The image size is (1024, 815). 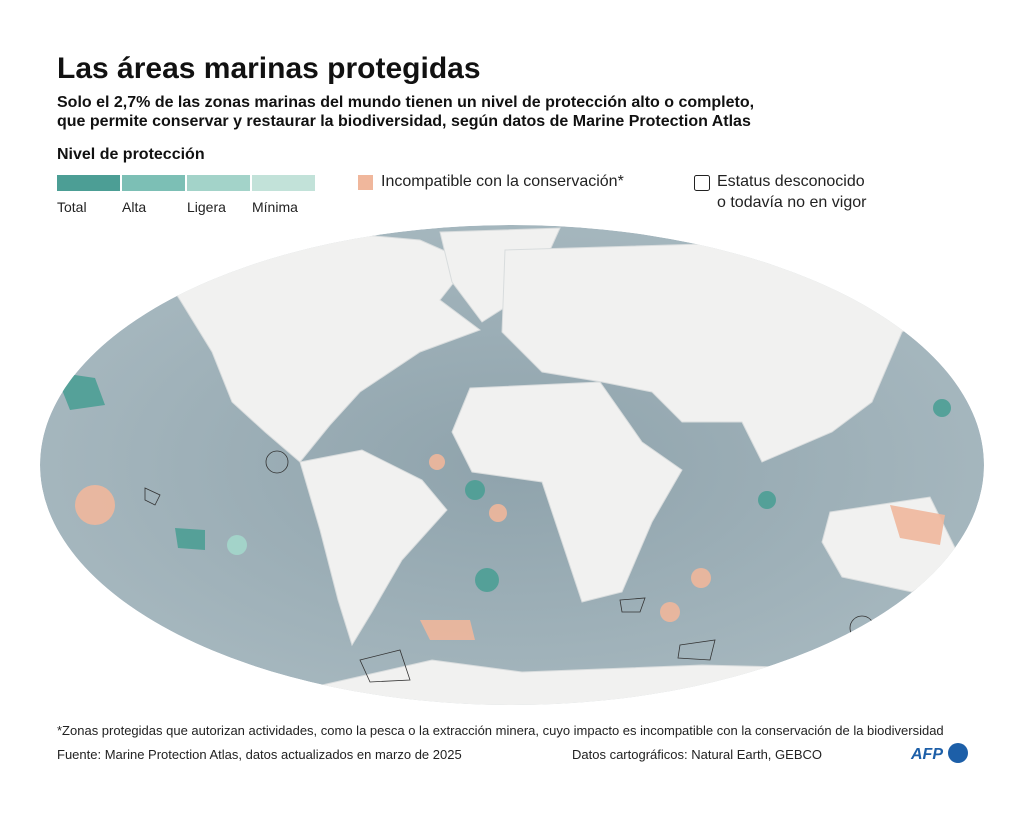 What do you see at coordinates (283, 195) in the screenshot?
I see `legend-item: Mínima` at bounding box center [283, 195].